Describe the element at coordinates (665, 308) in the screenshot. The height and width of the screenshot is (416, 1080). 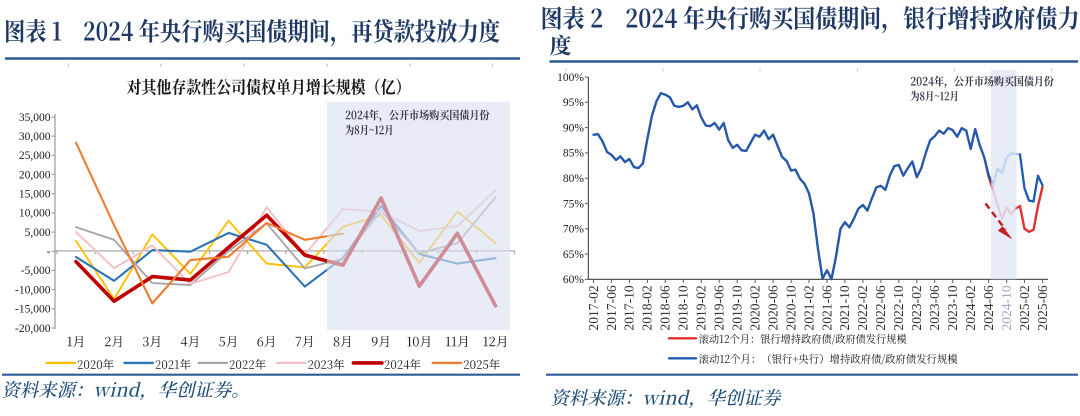
I see `svg-text: 2018-06` at that location.